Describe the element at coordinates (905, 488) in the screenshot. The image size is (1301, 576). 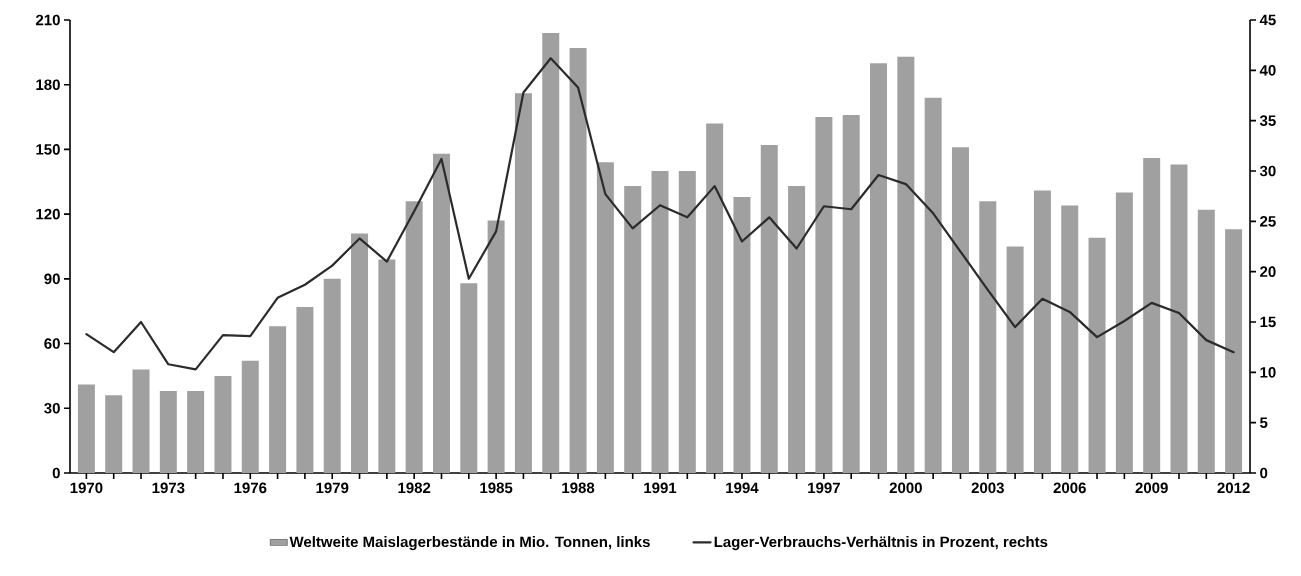
I see `x-tick-label: 2000` at that location.